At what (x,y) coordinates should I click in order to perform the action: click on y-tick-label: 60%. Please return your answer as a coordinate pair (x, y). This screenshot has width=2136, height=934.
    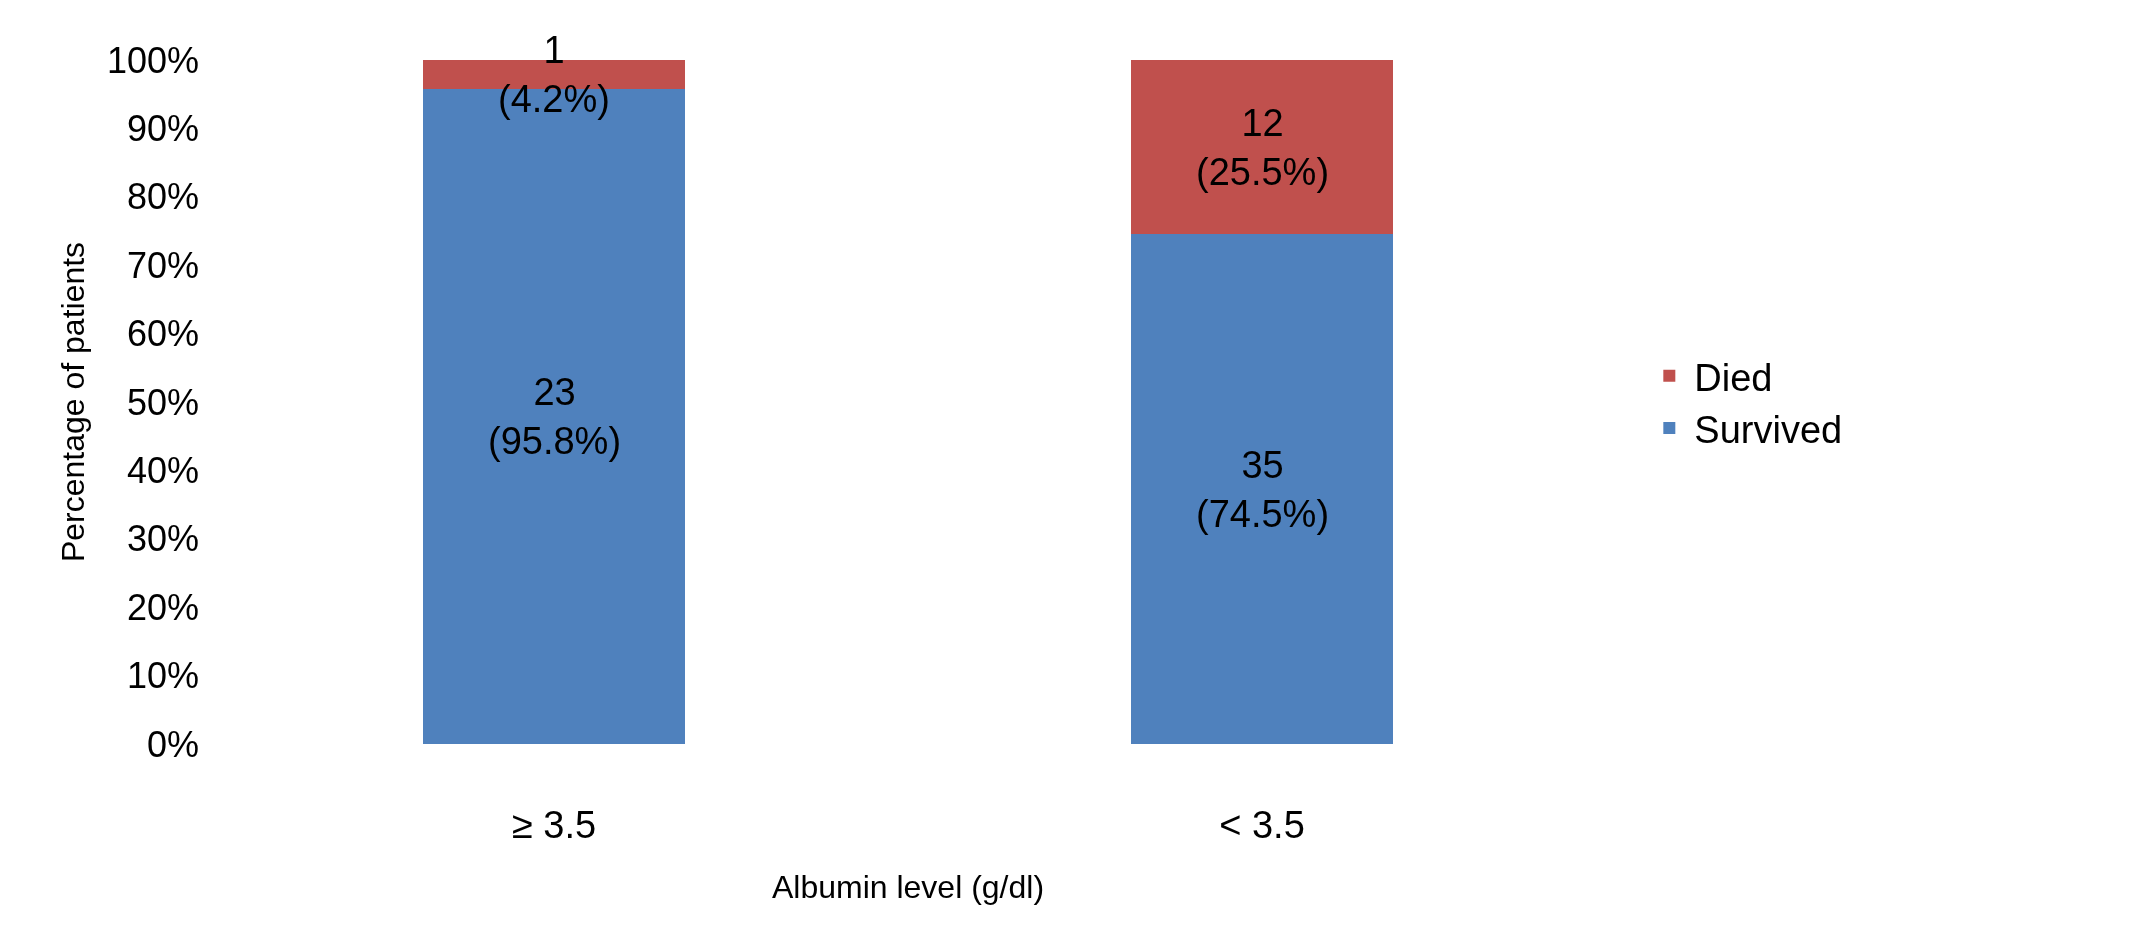
    Looking at the image, I should click on (162, 334).